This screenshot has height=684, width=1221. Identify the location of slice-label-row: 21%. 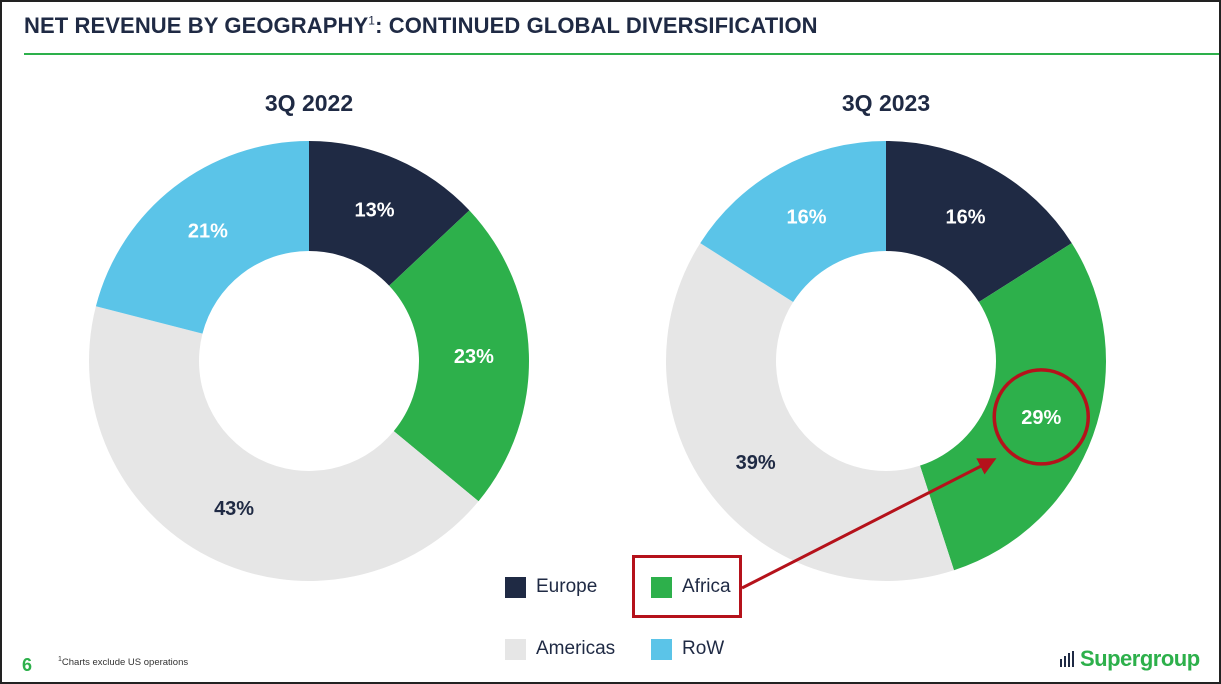
(208, 232).